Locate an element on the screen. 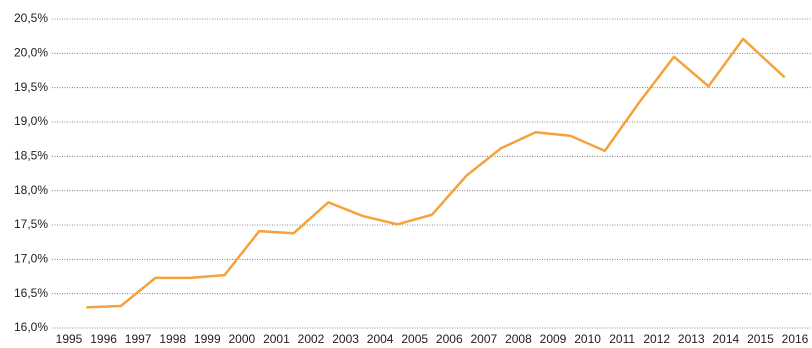 This screenshot has width=812, height=348. x-tick-label: 2005 is located at coordinates (414, 339).